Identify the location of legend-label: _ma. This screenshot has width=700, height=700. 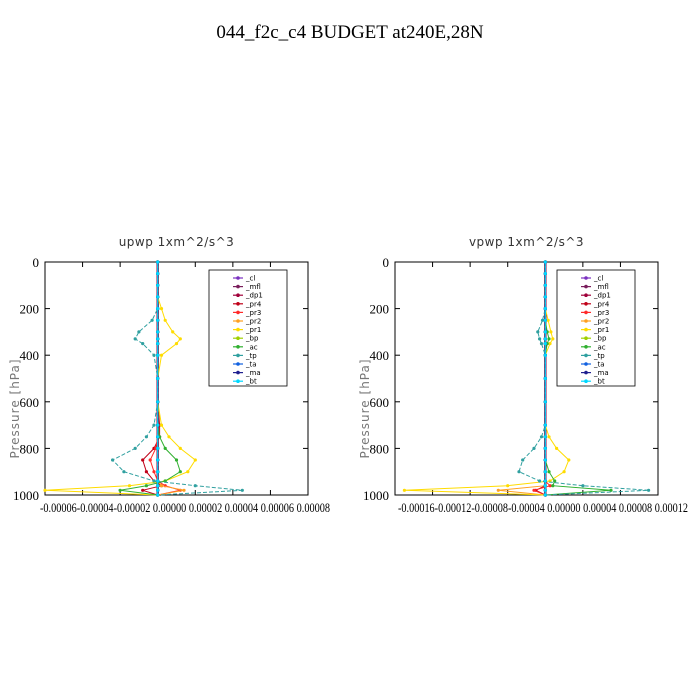
(601, 373).